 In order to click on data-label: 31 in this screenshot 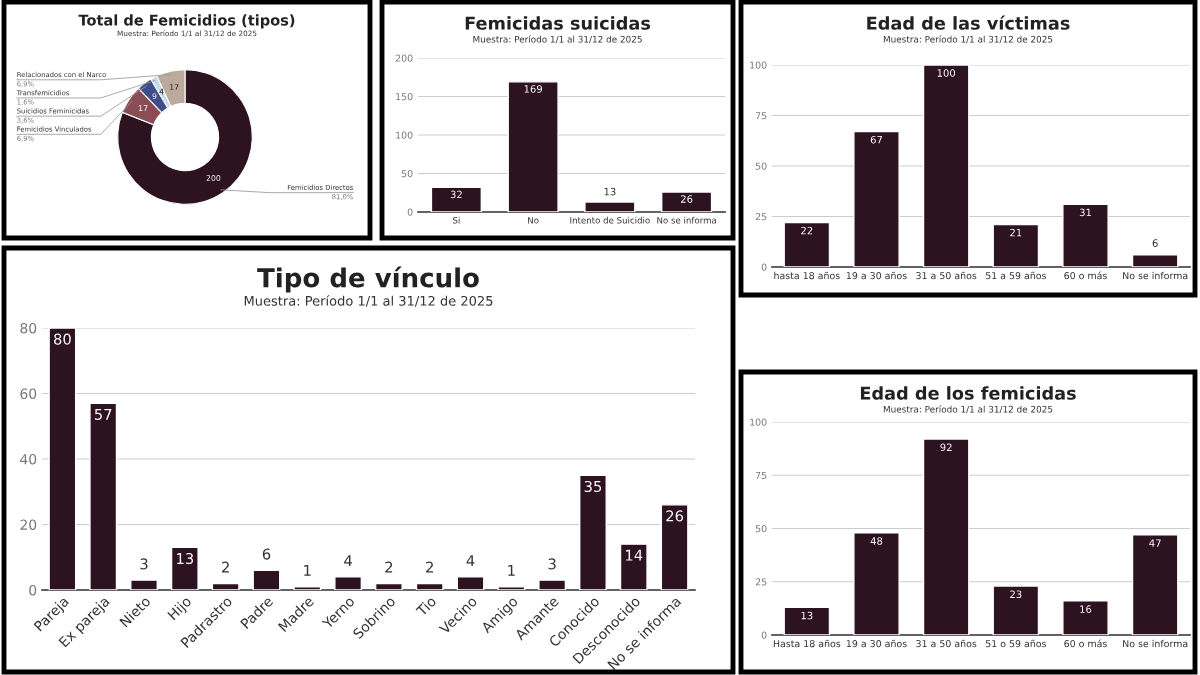, I will do `click(1085, 212)`.